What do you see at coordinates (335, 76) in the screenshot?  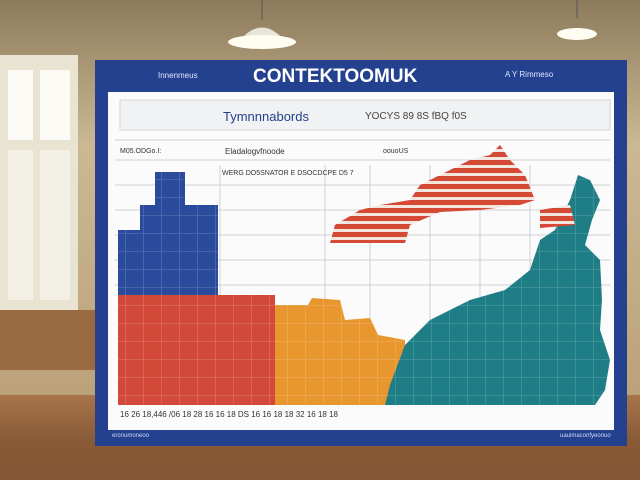 I see `poster-title: CONTEKTOOMUK` at bounding box center [335, 76].